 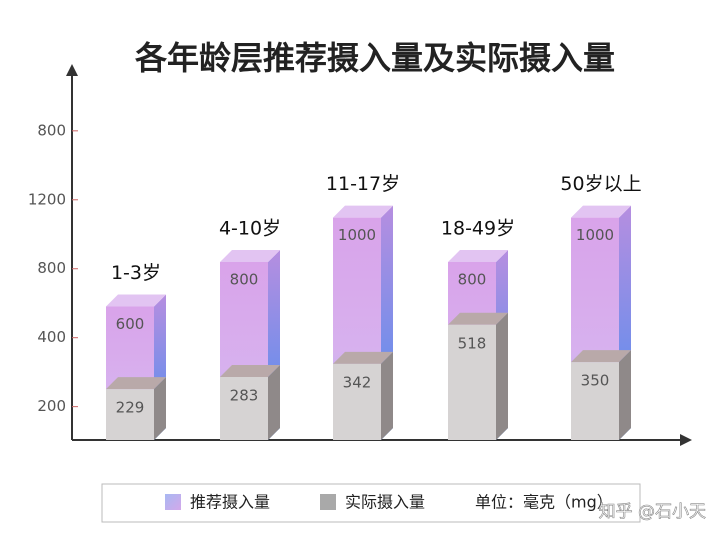 I want to click on value-label: 600, so click(x=130, y=324).